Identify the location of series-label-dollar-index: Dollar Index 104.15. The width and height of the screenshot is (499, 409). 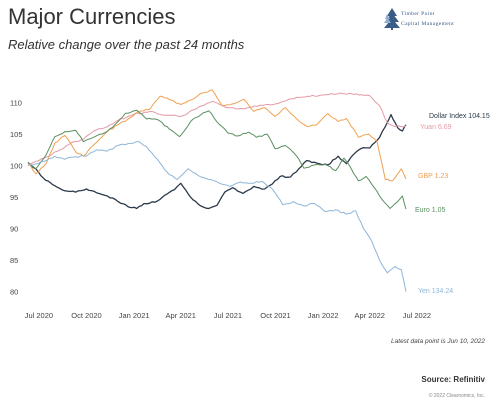
(459, 116).